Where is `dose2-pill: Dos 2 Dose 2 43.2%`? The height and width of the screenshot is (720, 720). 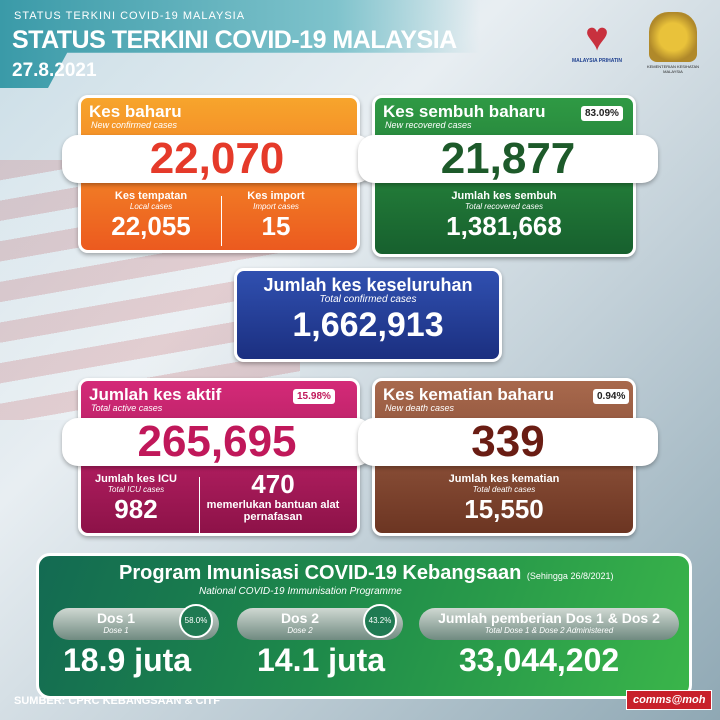
dose2-pill: Dos 2 Dose 2 43.2% is located at coordinates (320, 622).